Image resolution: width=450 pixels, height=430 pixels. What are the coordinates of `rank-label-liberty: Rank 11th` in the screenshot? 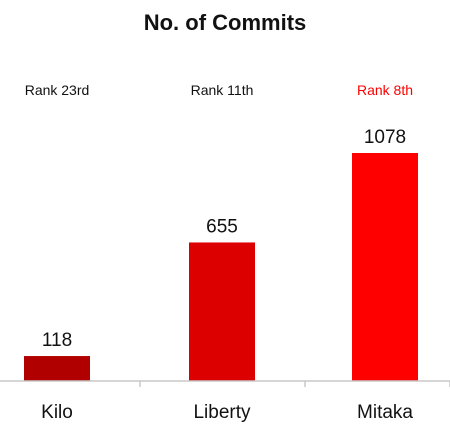 It's located at (222, 90).